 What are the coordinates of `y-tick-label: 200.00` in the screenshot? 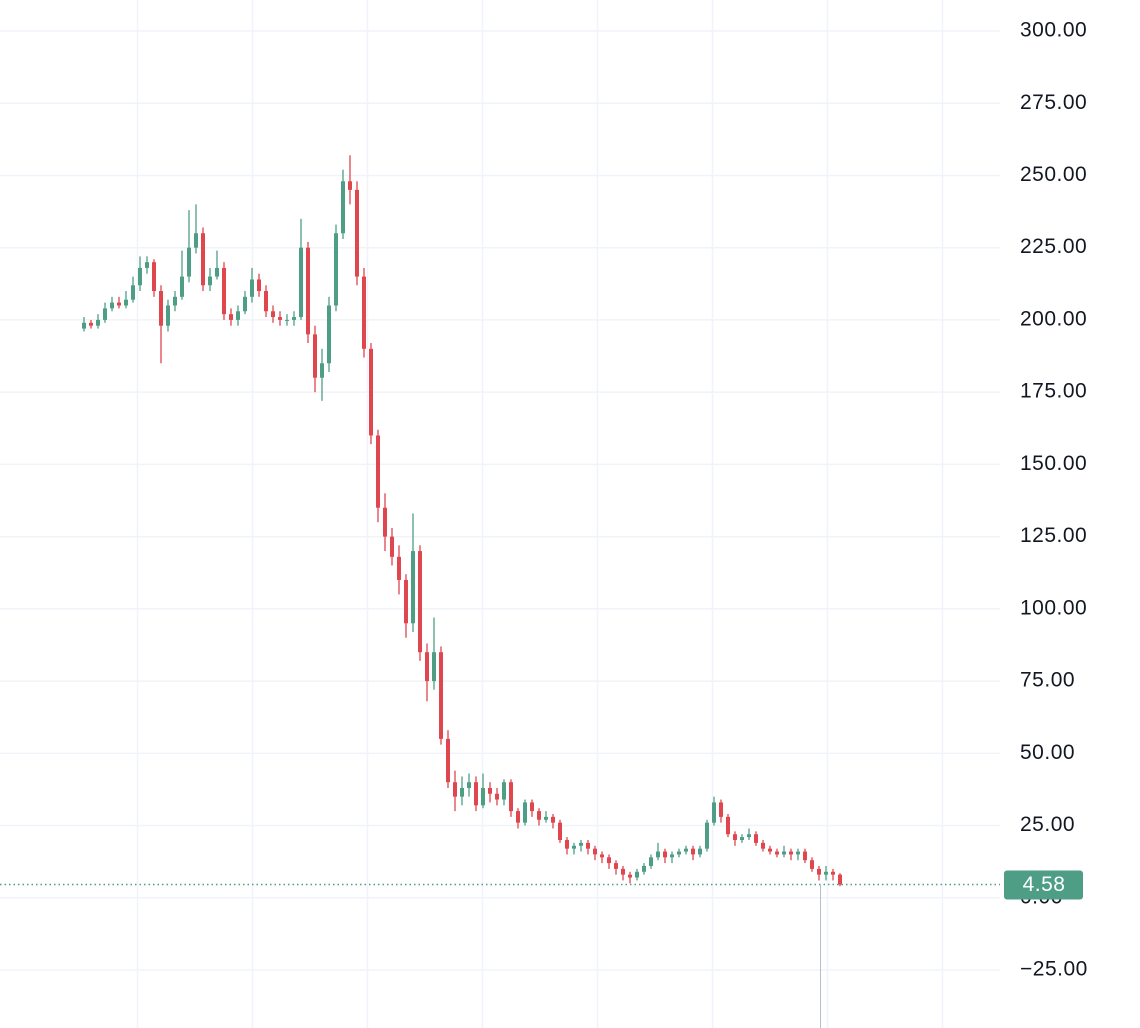 It's located at (1053, 318).